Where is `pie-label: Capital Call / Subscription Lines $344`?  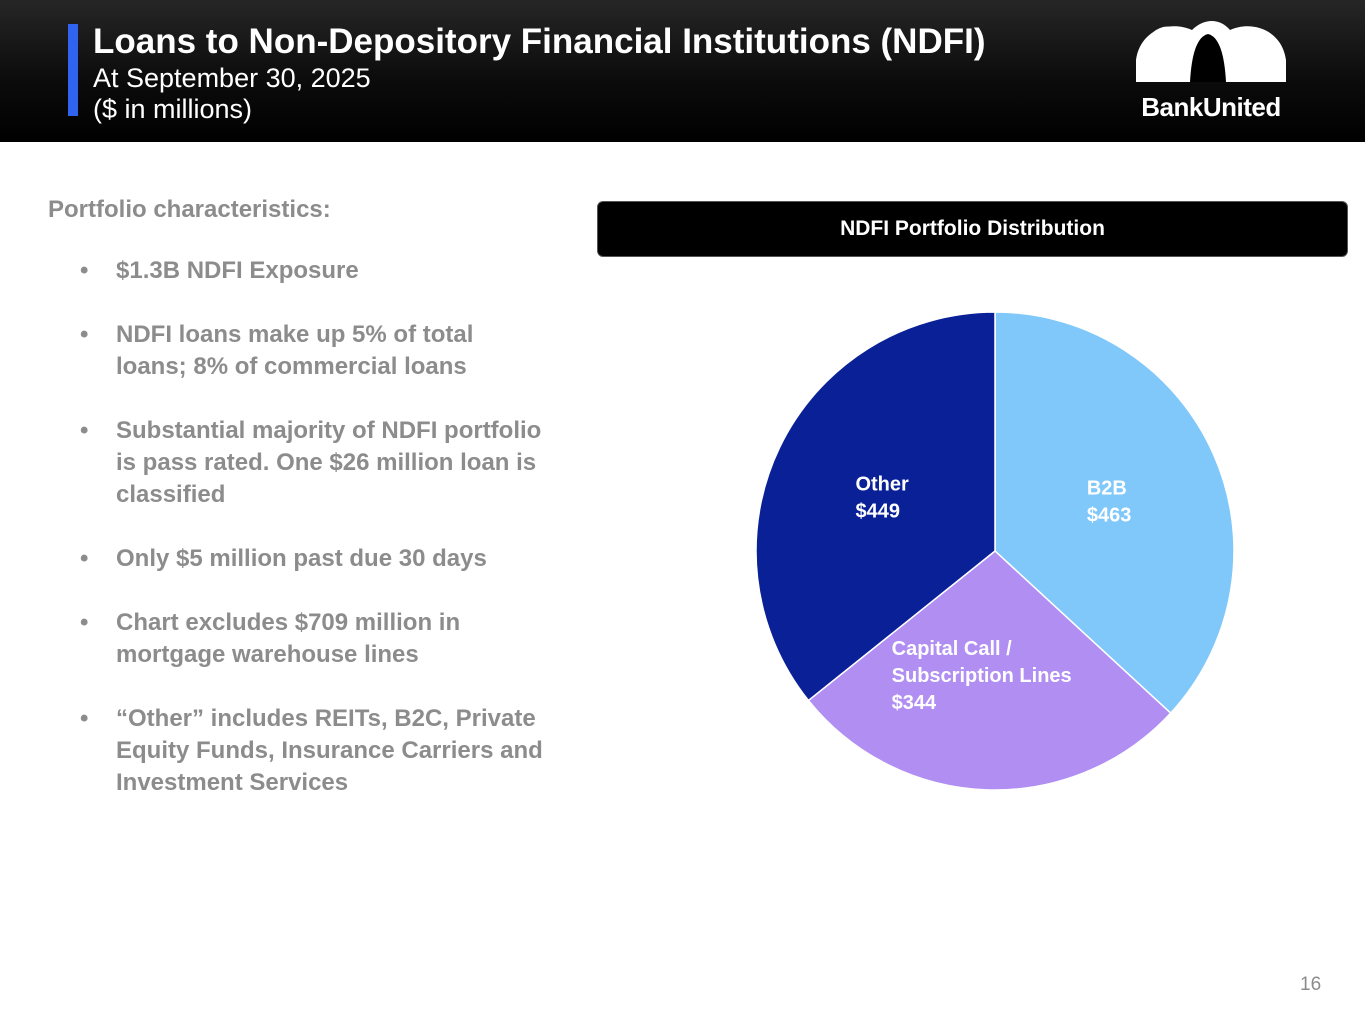 pie-label: Capital Call / Subscription Lines $344 is located at coordinates (982, 676).